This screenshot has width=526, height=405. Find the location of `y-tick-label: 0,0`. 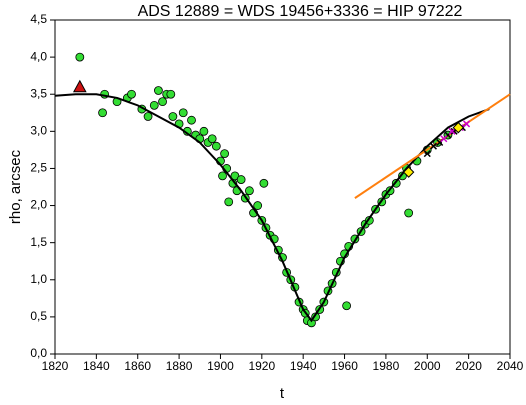

y-tick-label: 0,0 is located at coordinates (38, 353).